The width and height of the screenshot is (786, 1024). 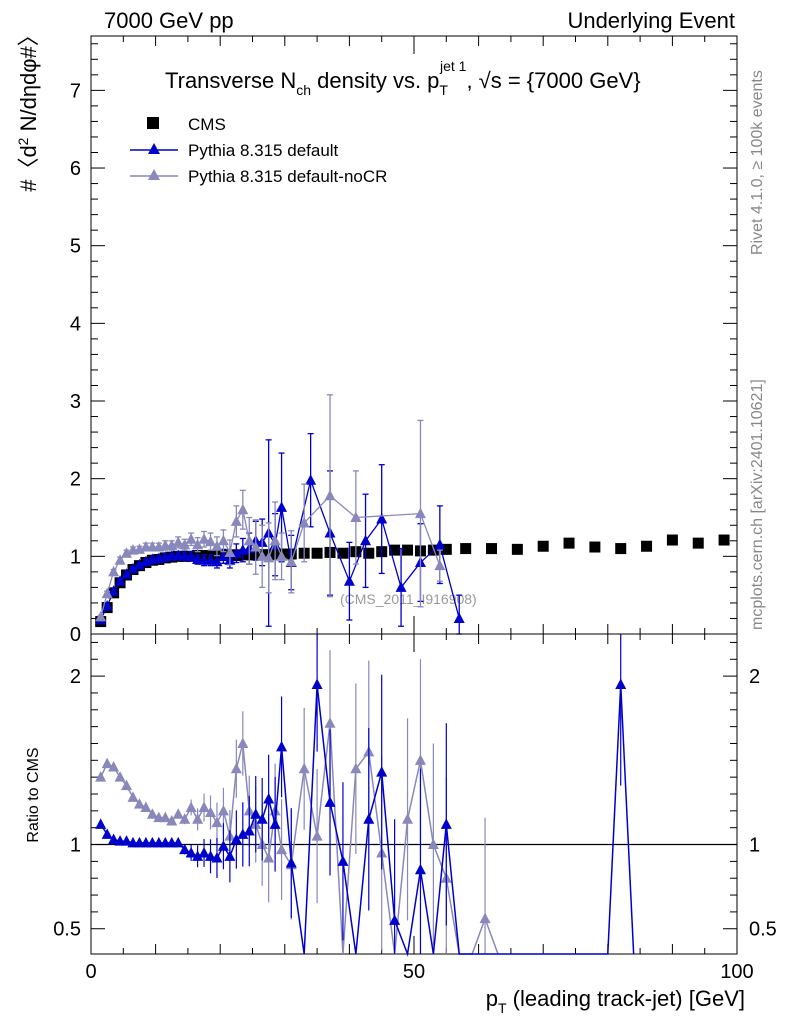 What do you see at coordinates (75, 169) in the screenshot?
I see `main-y-tick-label: 6` at bounding box center [75, 169].